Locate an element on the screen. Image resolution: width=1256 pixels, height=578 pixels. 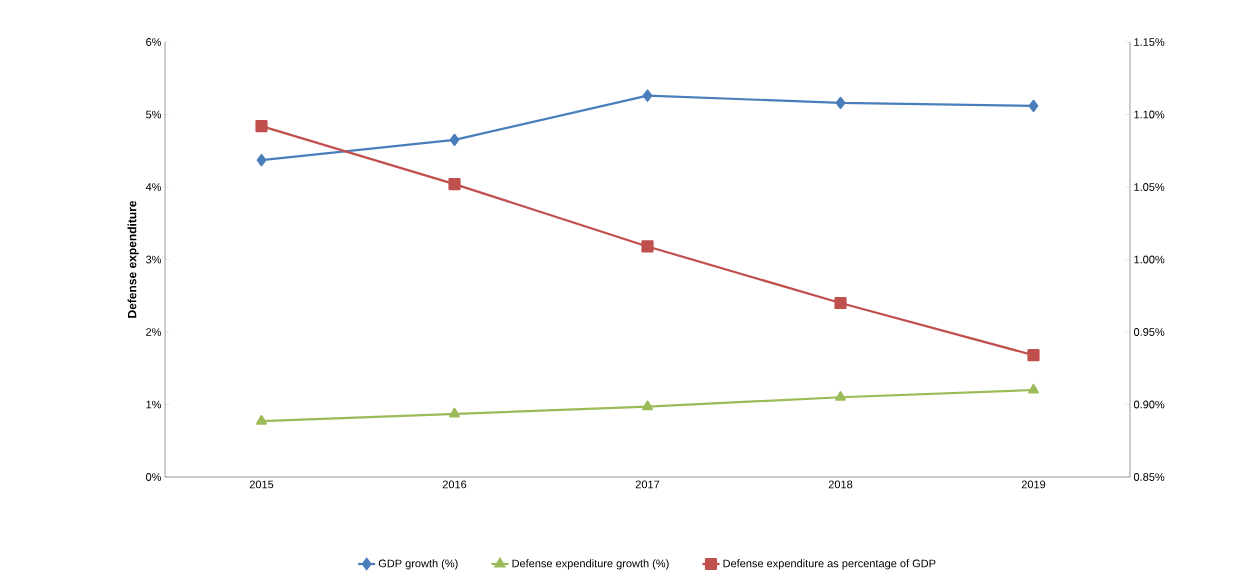
y2-tick-label: 1.00% is located at coordinates (1149, 259).